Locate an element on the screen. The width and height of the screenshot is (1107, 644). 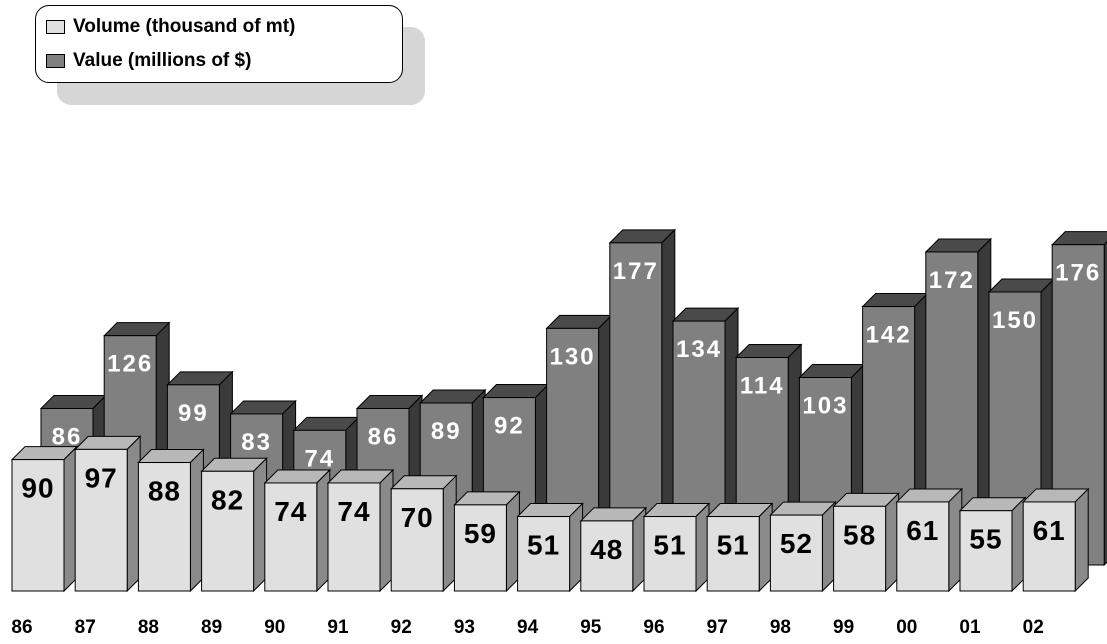
value-label-93: 92 is located at coordinates (509, 426).